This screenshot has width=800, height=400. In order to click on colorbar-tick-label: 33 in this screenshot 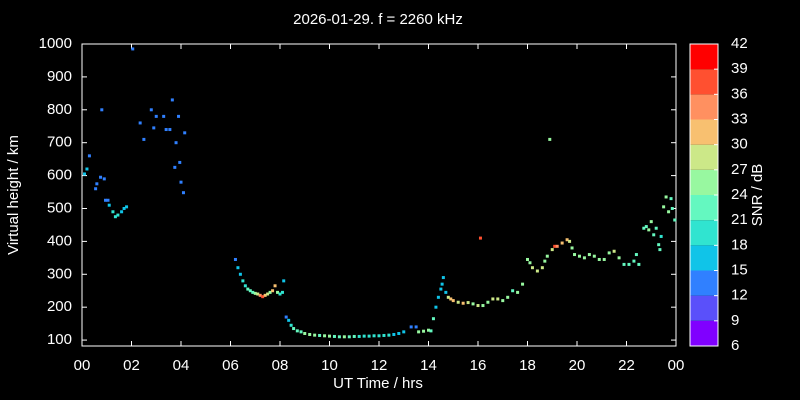, I will do `click(739, 118)`.